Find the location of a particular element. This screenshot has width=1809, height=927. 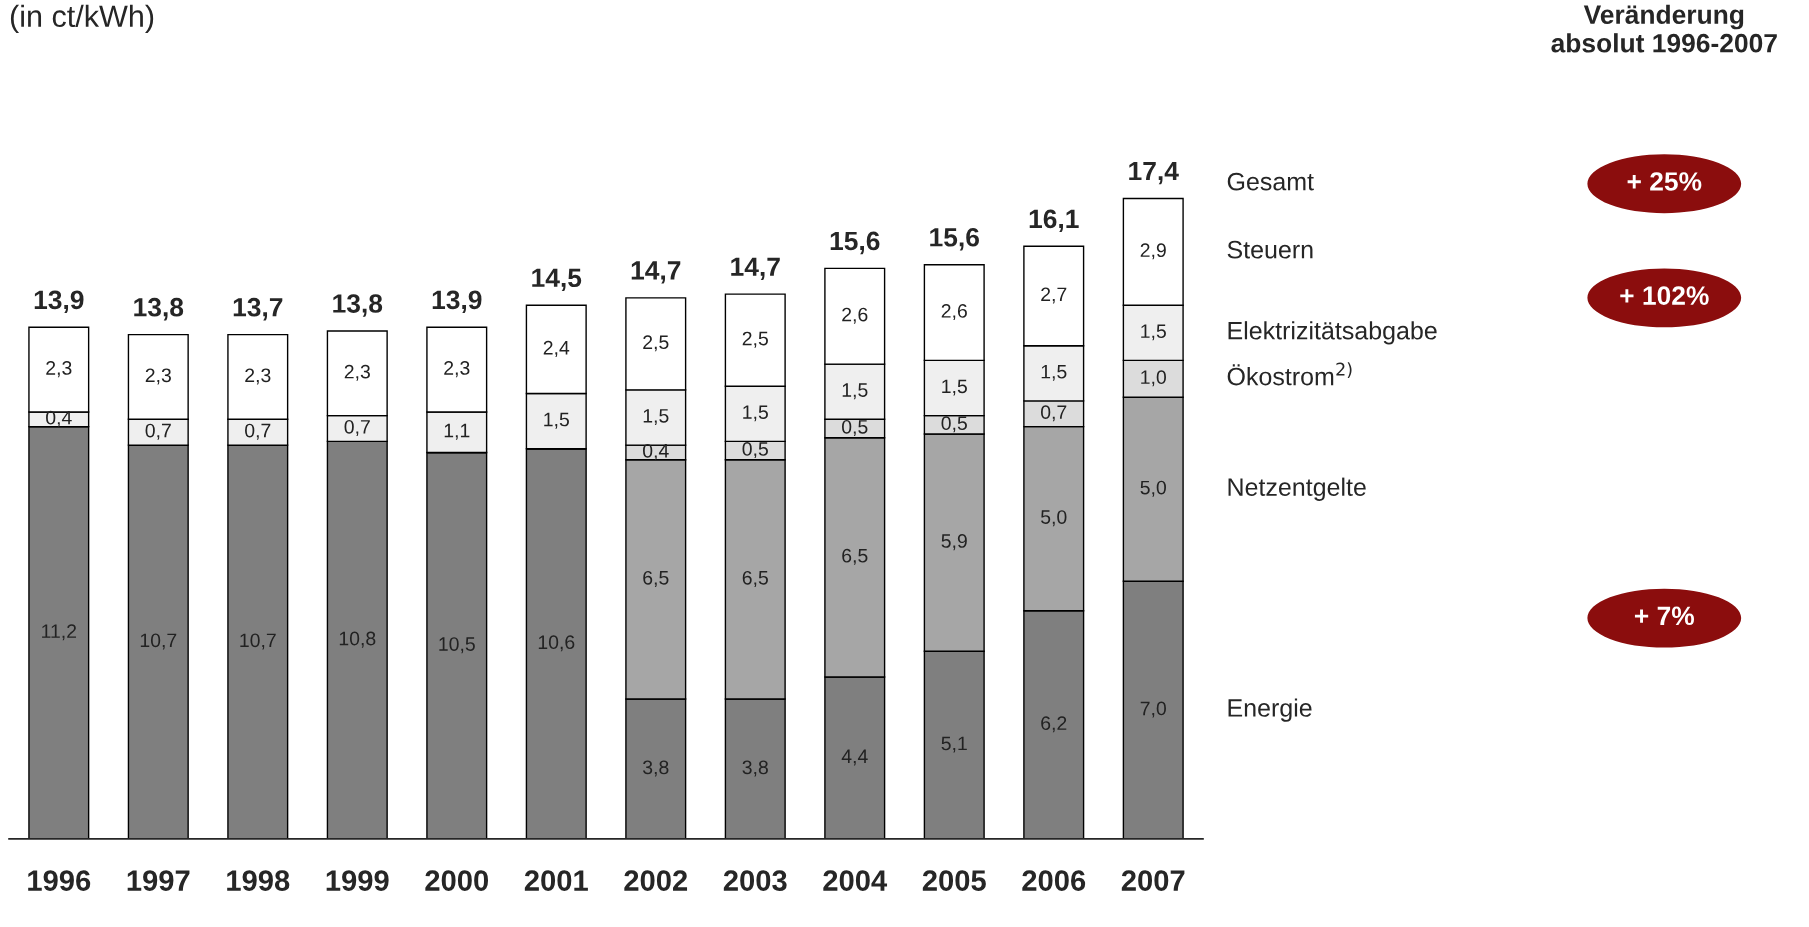

series-label: Energie is located at coordinates (1270, 710).